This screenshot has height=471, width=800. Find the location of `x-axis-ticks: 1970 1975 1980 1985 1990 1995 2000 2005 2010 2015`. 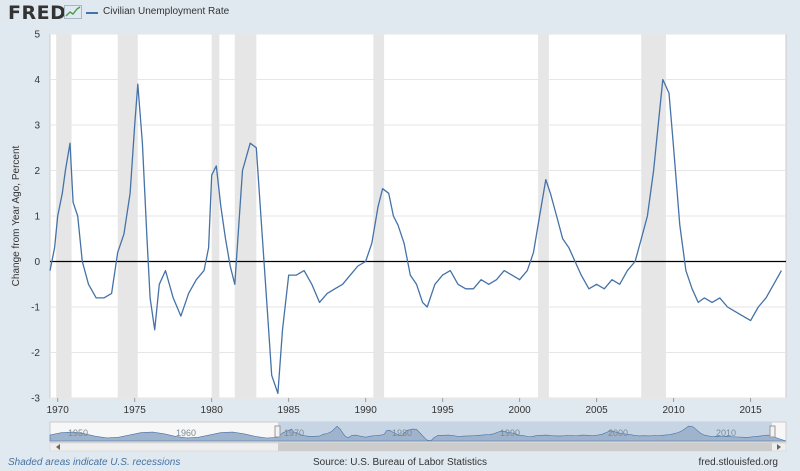

x-axis-ticks: 1970 1975 1980 1985 1990 1995 2000 2005 2010 2015 is located at coordinates (404, 407).